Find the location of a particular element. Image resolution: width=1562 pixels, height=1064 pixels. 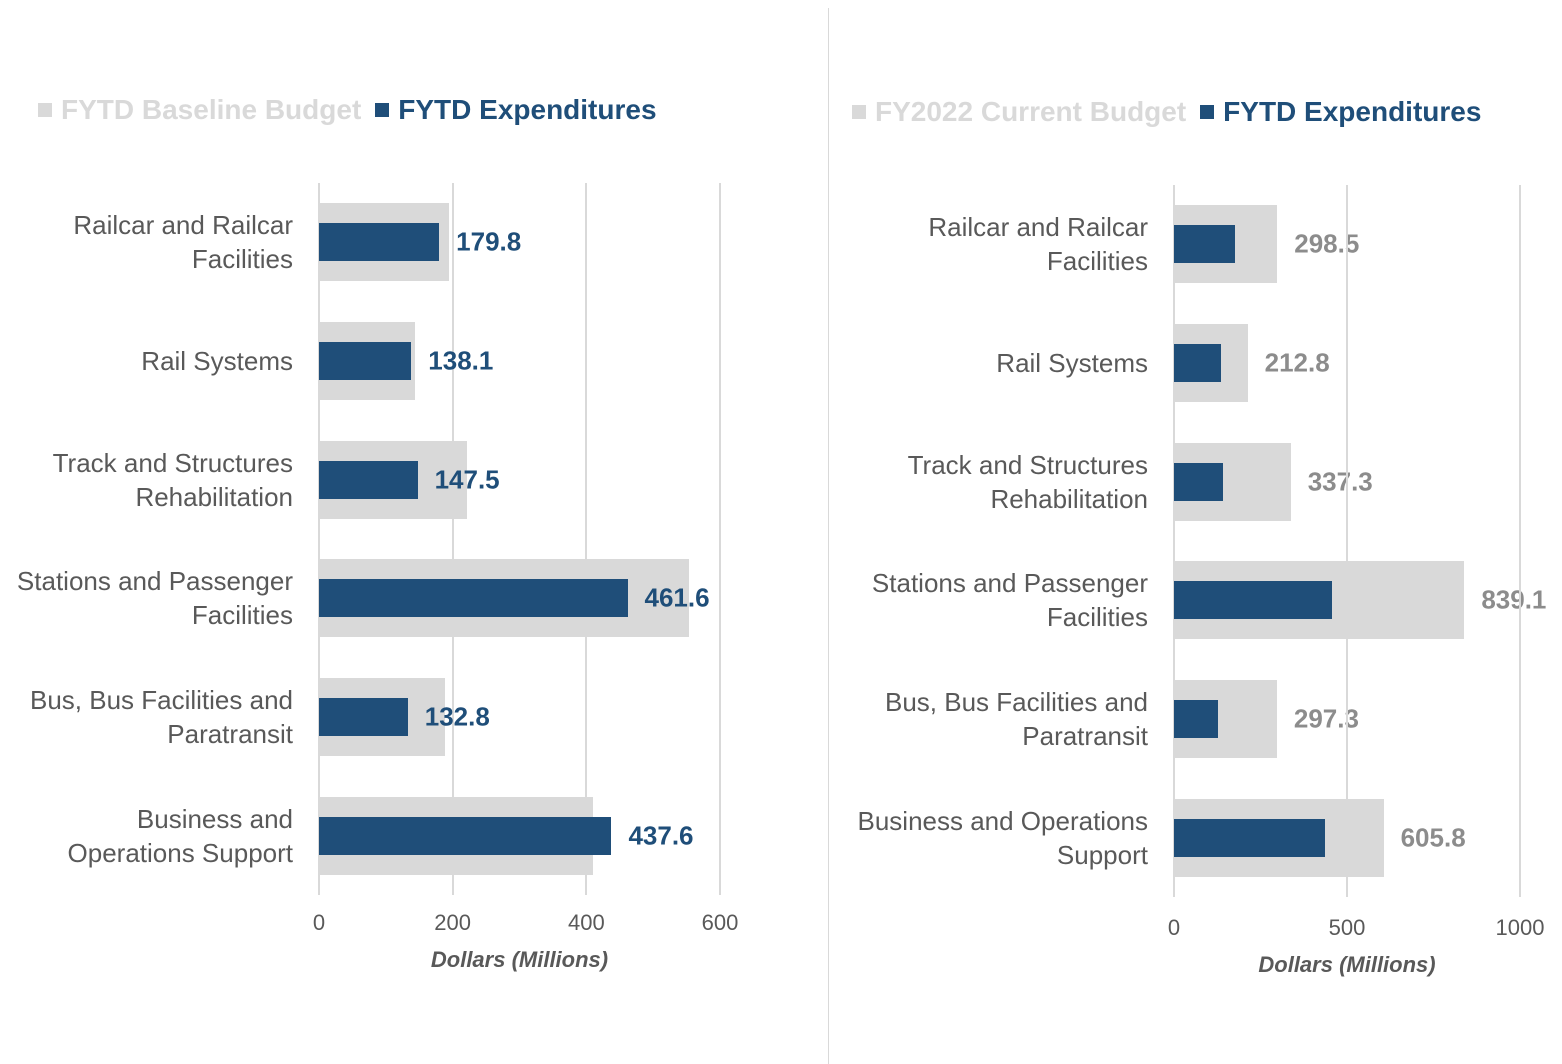

legend: FYTD Baseline Budget FYTD Expenditures is located at coordinates (354, 110).